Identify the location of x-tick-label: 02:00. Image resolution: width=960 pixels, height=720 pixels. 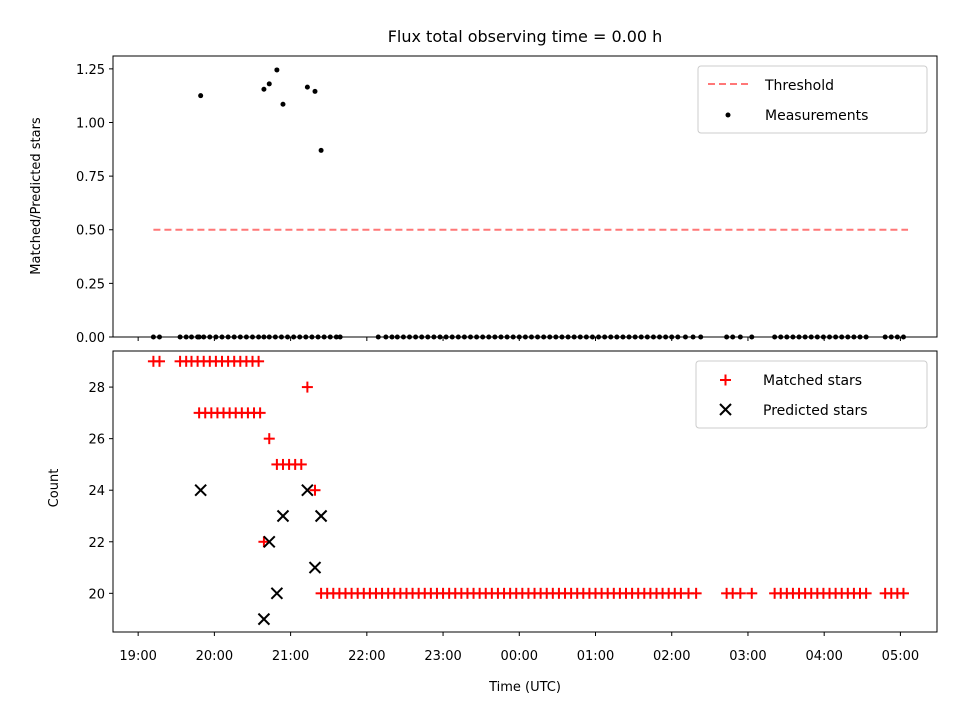
(671, 656).